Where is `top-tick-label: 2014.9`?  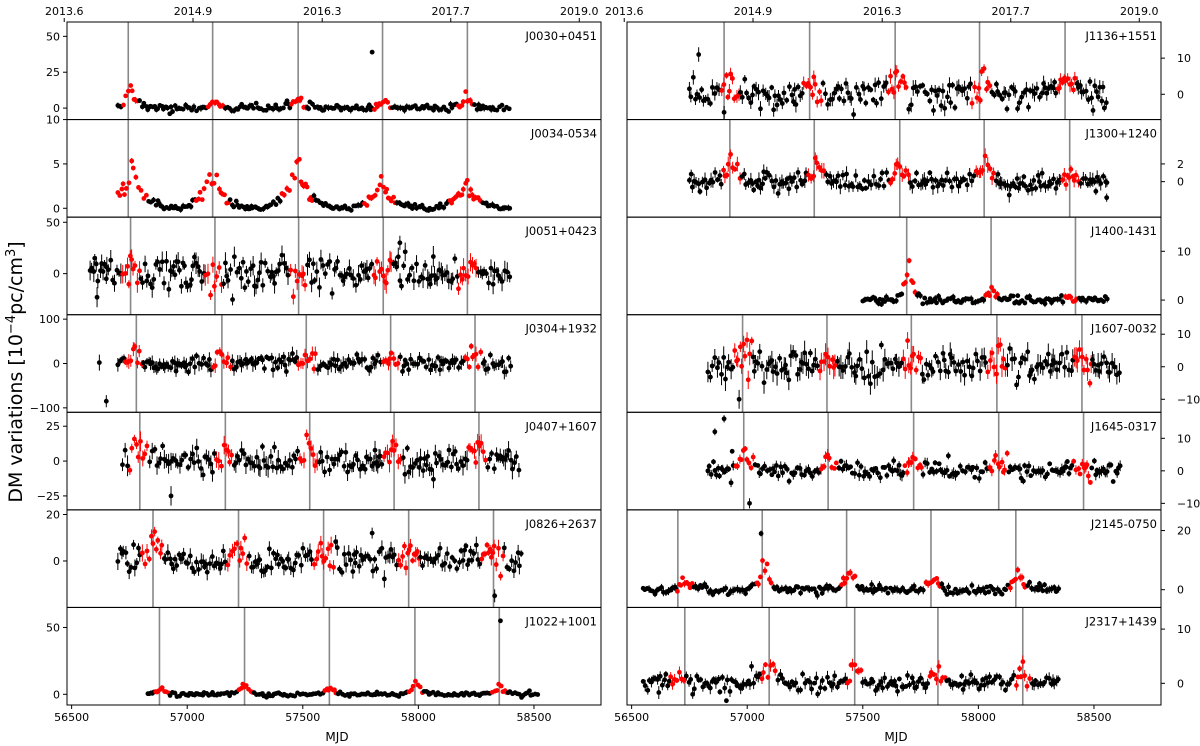
top-tick-label: 2014.9 is located at coordinates (193, 11).